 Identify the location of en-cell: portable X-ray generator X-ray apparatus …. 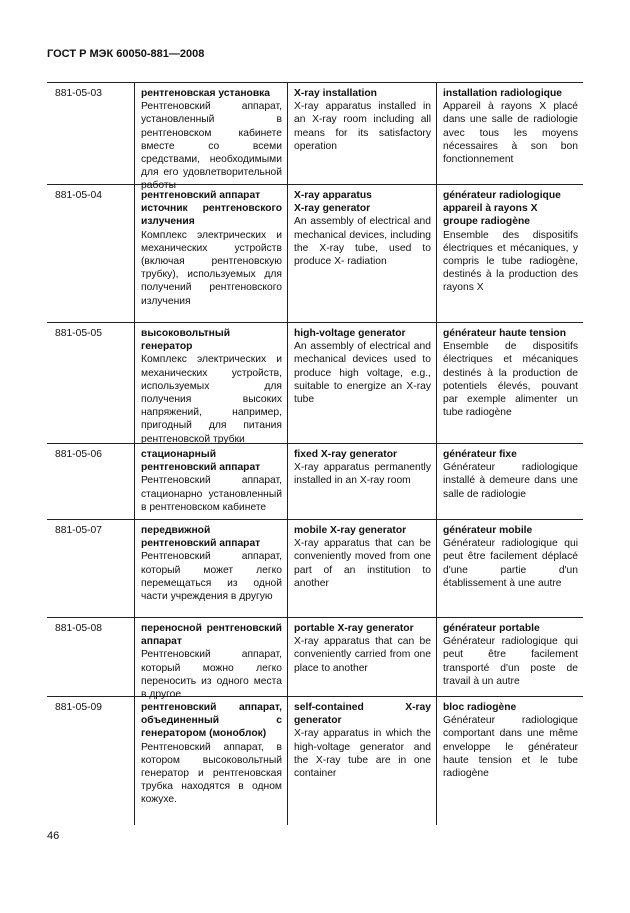
(362, 657).